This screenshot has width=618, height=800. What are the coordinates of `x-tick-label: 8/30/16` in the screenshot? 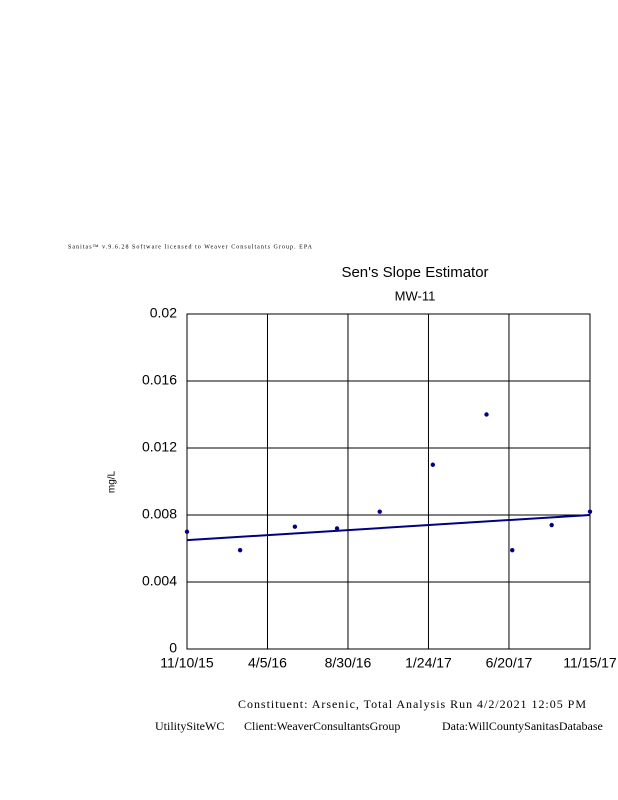 It's located at (348, 663).